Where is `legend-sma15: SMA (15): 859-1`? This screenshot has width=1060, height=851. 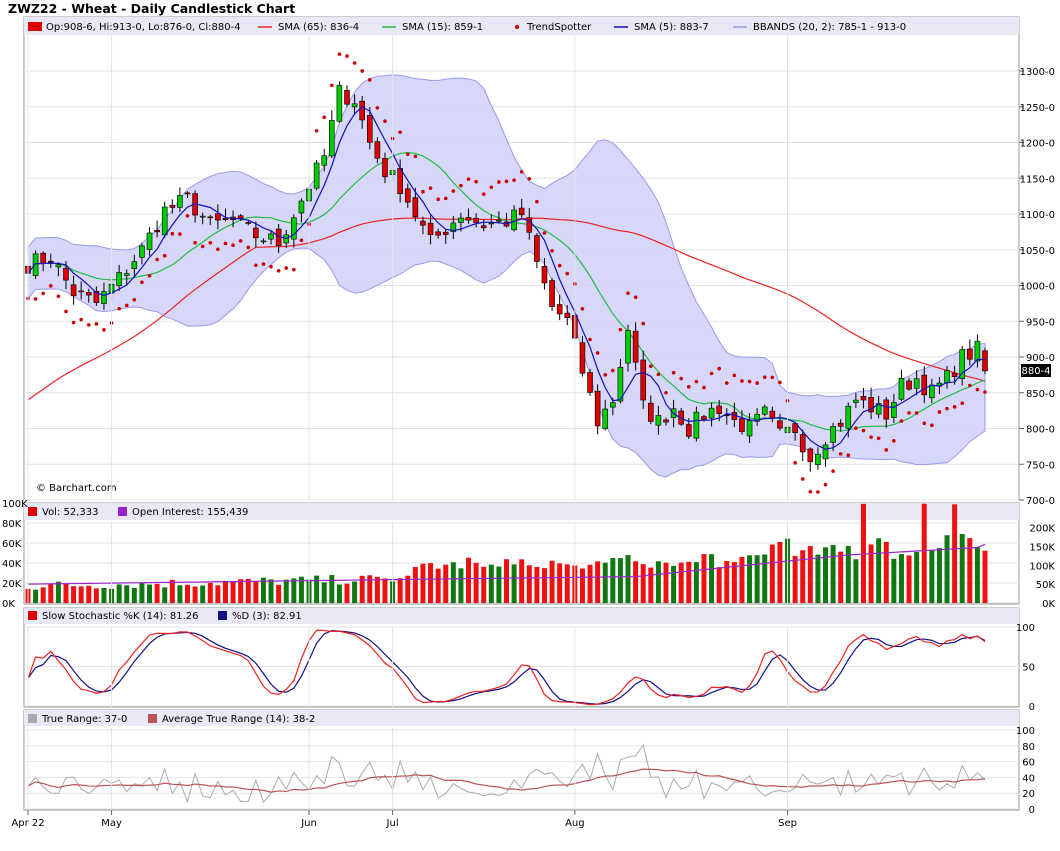
legend-sma15: SMA (15): 859-1 is located at coordinates (442, 27).